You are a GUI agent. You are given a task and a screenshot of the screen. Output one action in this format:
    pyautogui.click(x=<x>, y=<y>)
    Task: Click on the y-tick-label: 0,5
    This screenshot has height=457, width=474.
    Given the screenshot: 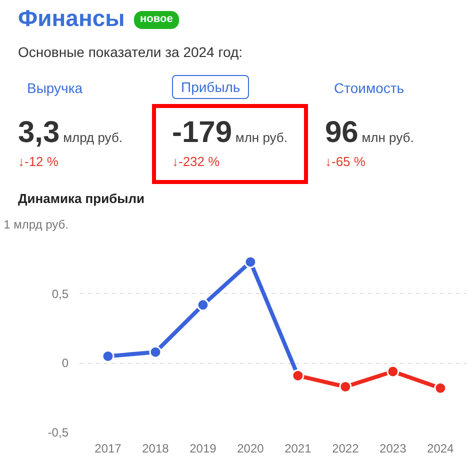 What is the action you would take?
    pyautogui.click(x=60, y=293)
    